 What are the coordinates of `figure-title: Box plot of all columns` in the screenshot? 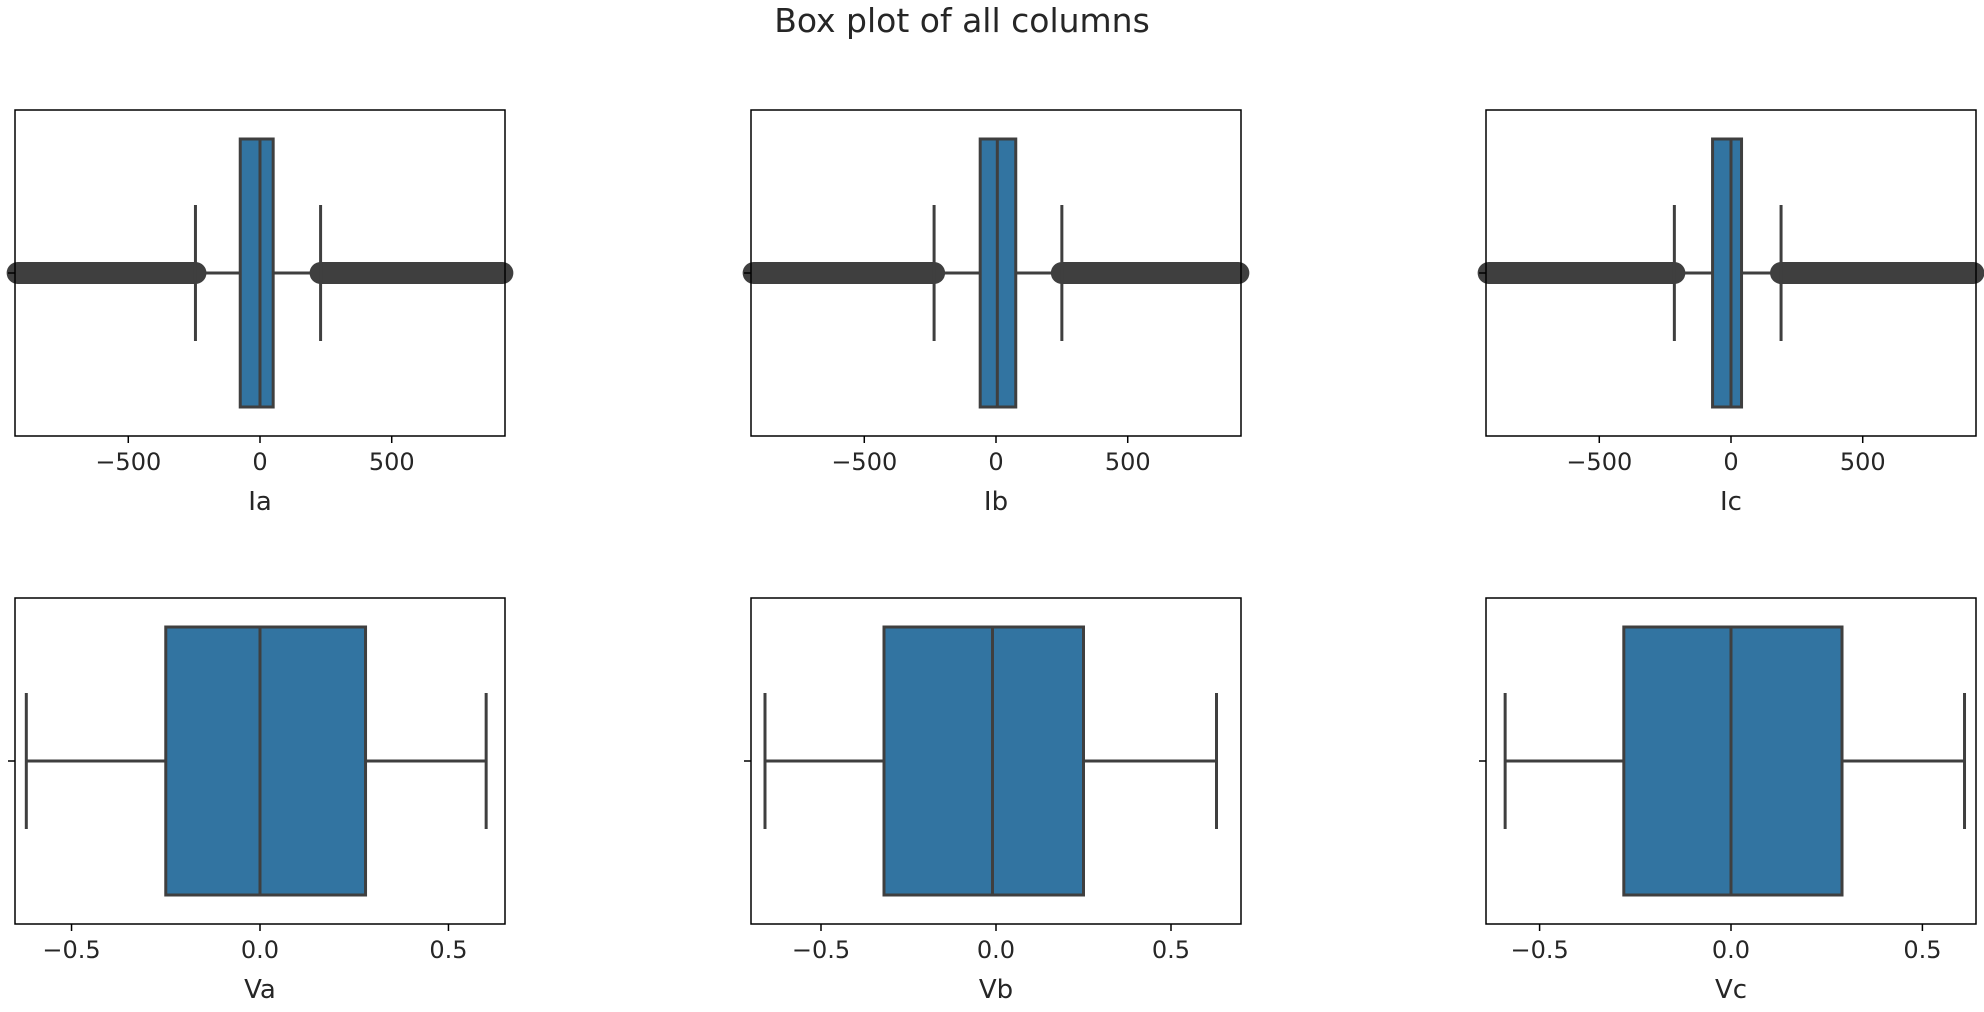 It's located at (962, 20).